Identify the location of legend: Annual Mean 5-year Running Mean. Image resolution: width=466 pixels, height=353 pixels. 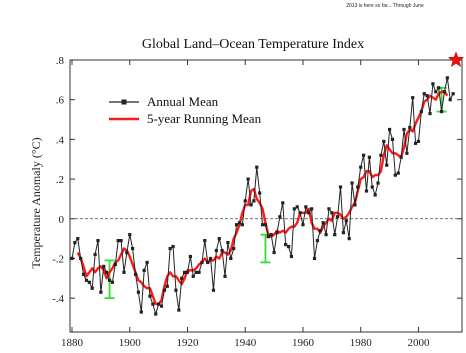
(185, 110).